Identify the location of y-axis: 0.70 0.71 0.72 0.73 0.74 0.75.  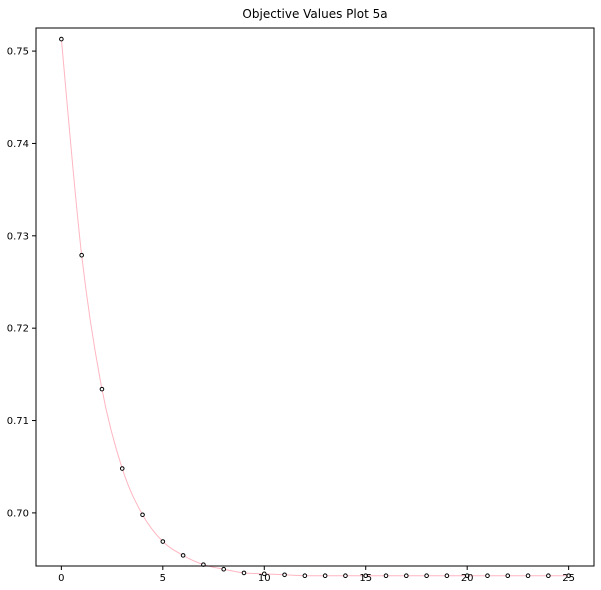
(21, 283).